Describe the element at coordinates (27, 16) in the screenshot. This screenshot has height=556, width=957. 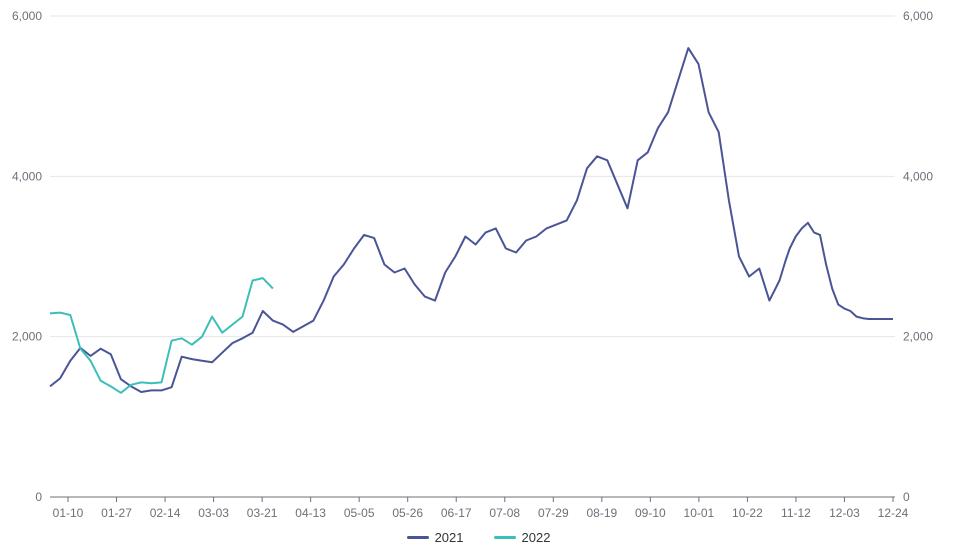
I see `y-tick-label-left: 6,000` at that location.